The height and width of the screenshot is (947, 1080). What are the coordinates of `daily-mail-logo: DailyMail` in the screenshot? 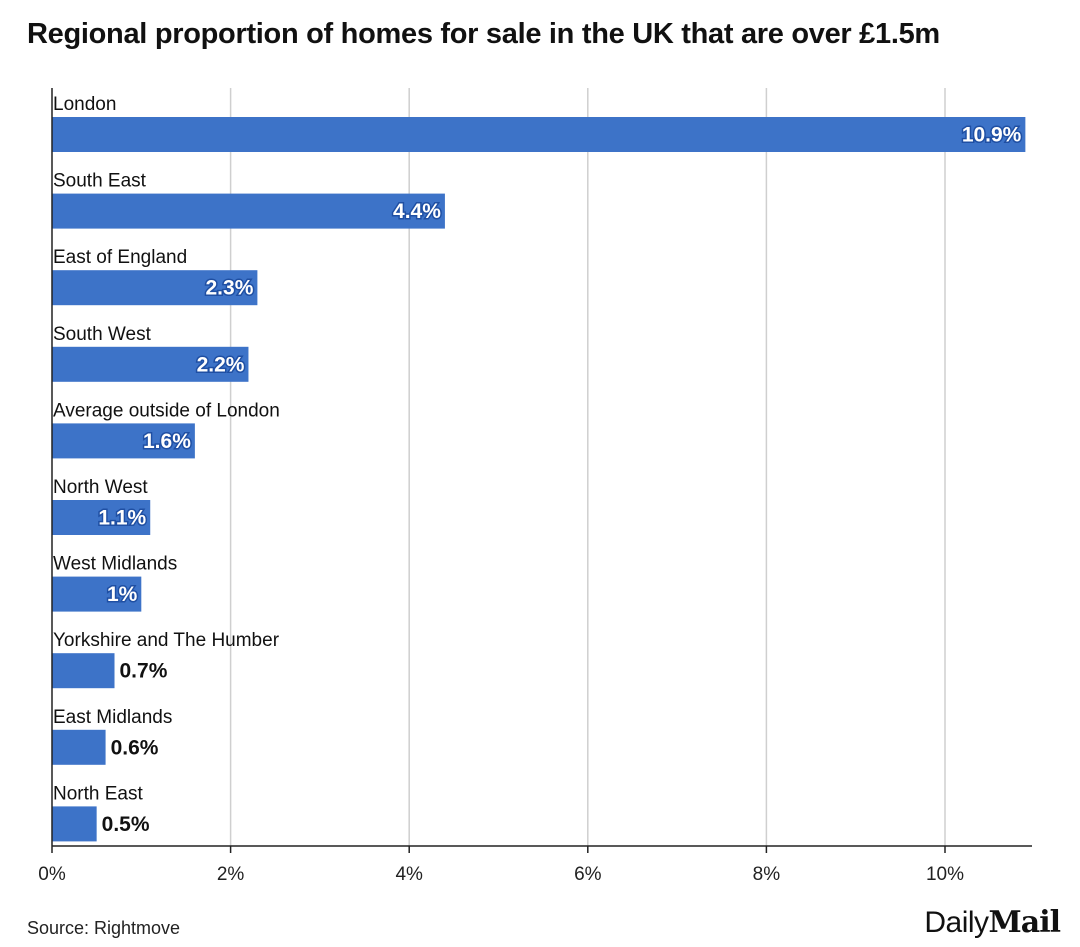 It's located at (992, 922).